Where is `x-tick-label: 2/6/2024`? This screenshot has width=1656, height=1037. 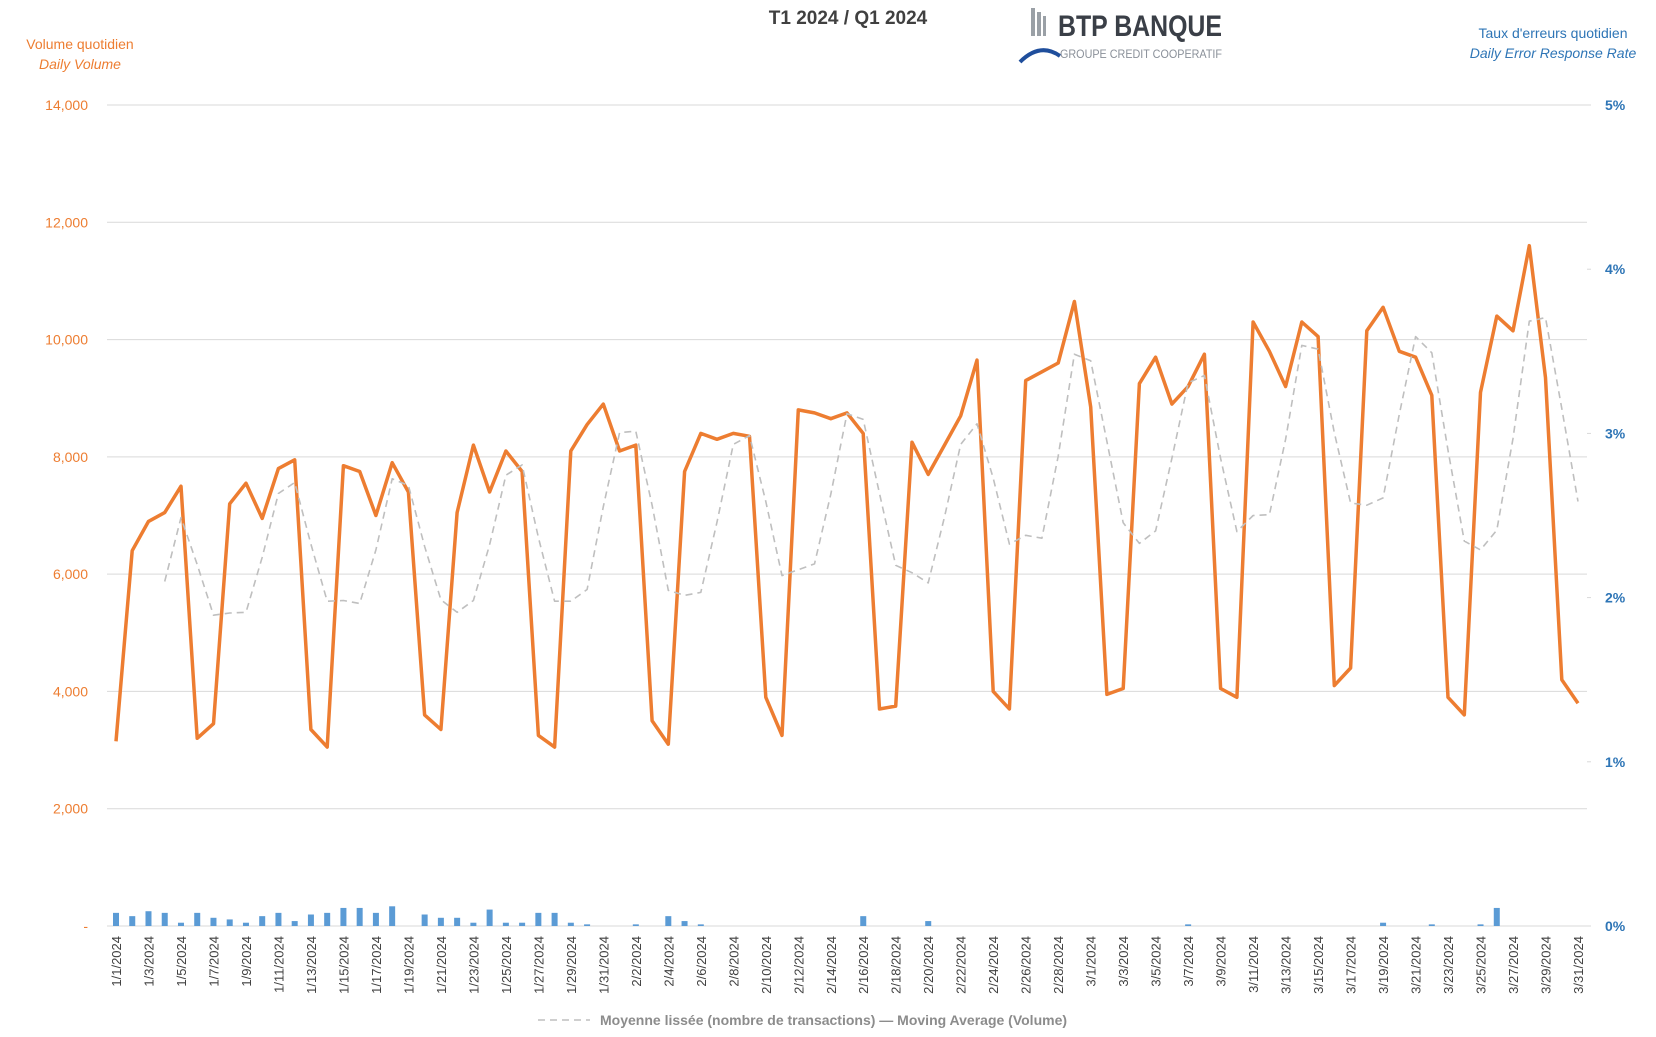 x-tick-label: 2/6/2024 is located at coordinates (701, 961).